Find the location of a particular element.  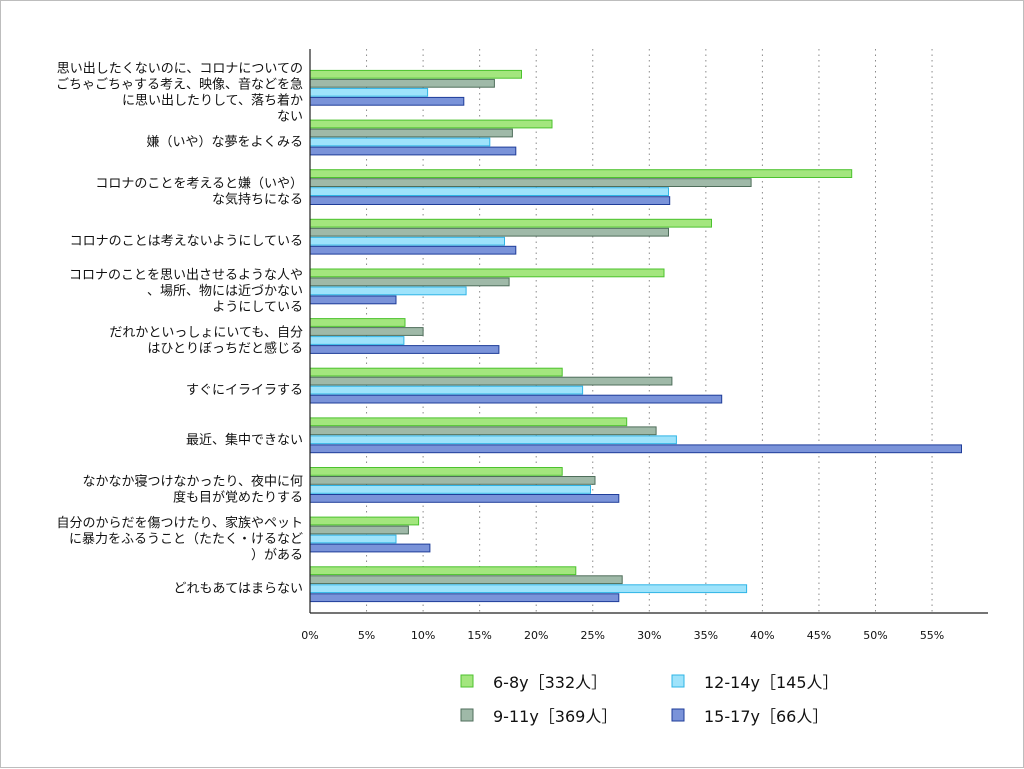

category-label: どれもあてはまらない is located at coordinates (238, 589).